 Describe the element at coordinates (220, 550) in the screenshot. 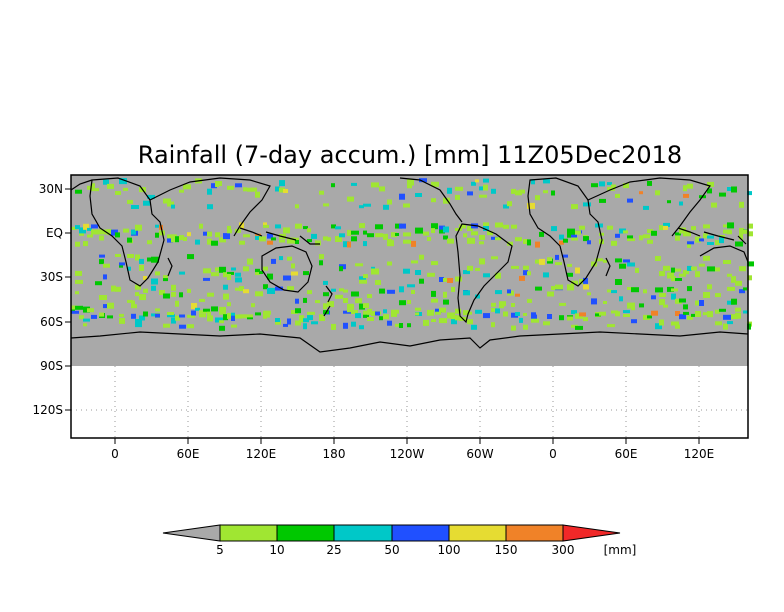

I see `colorbar-label-5: 5` at that location.